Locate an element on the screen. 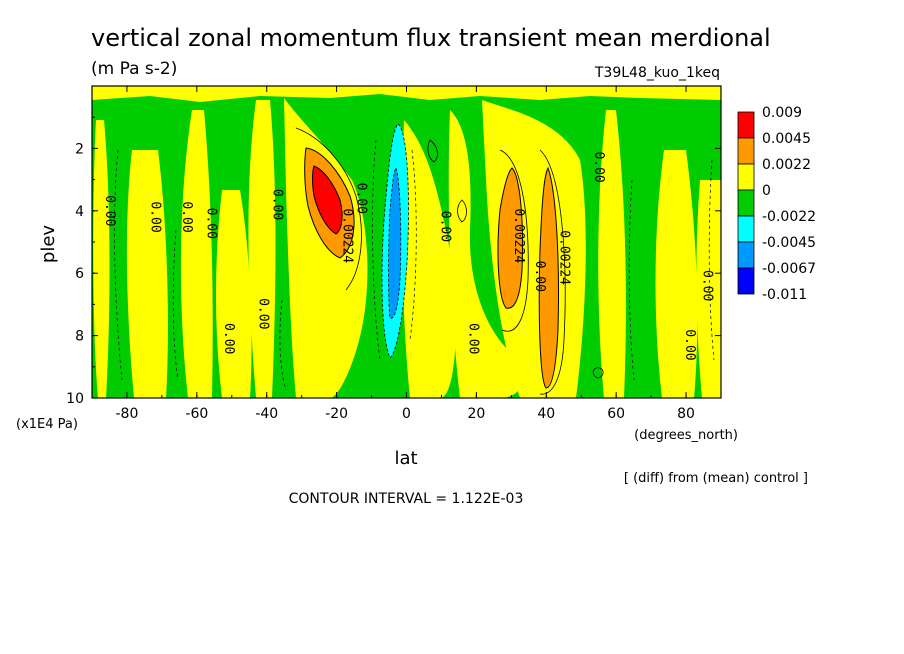  region-50s is located at coordinates (234, 294).